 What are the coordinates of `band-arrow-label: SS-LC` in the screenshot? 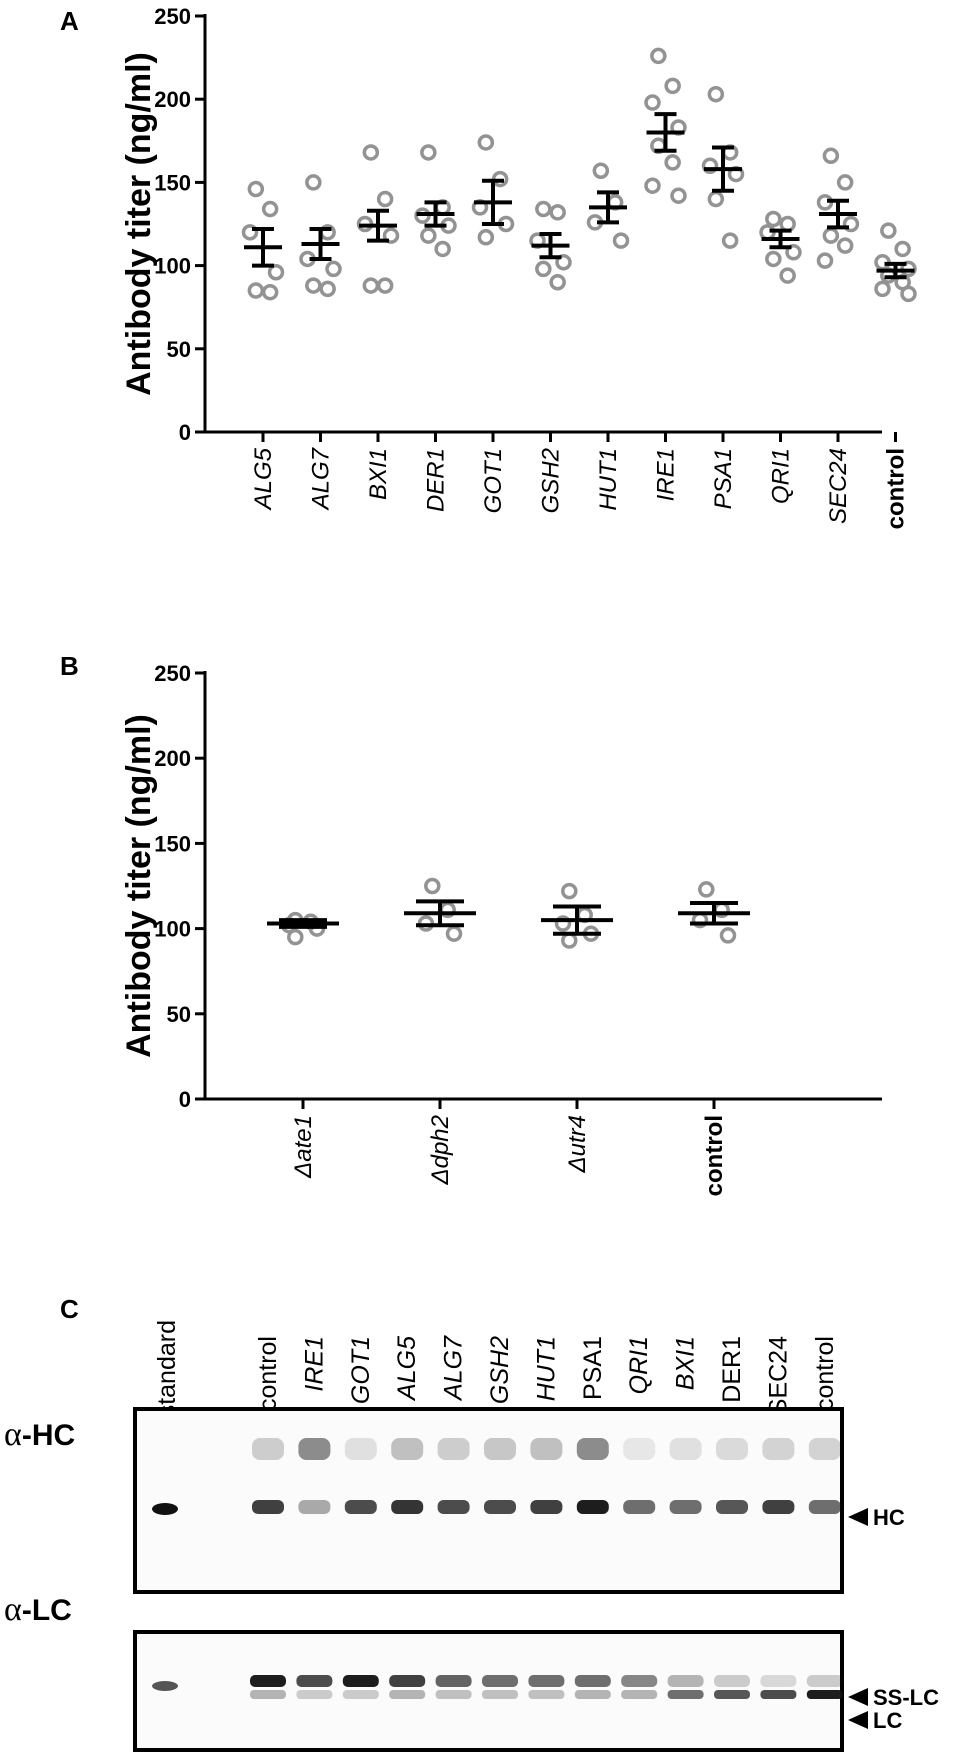 It's located at (906, 1697).